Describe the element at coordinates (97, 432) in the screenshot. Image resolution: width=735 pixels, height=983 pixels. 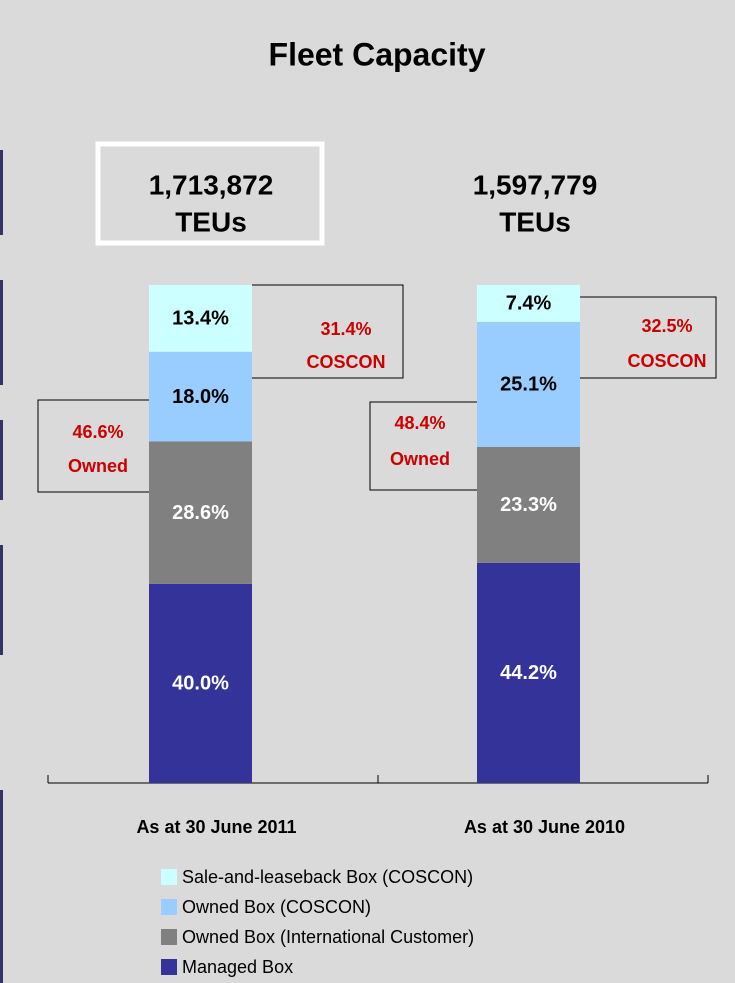
I see `annotation-value: 46.6%` at that location.